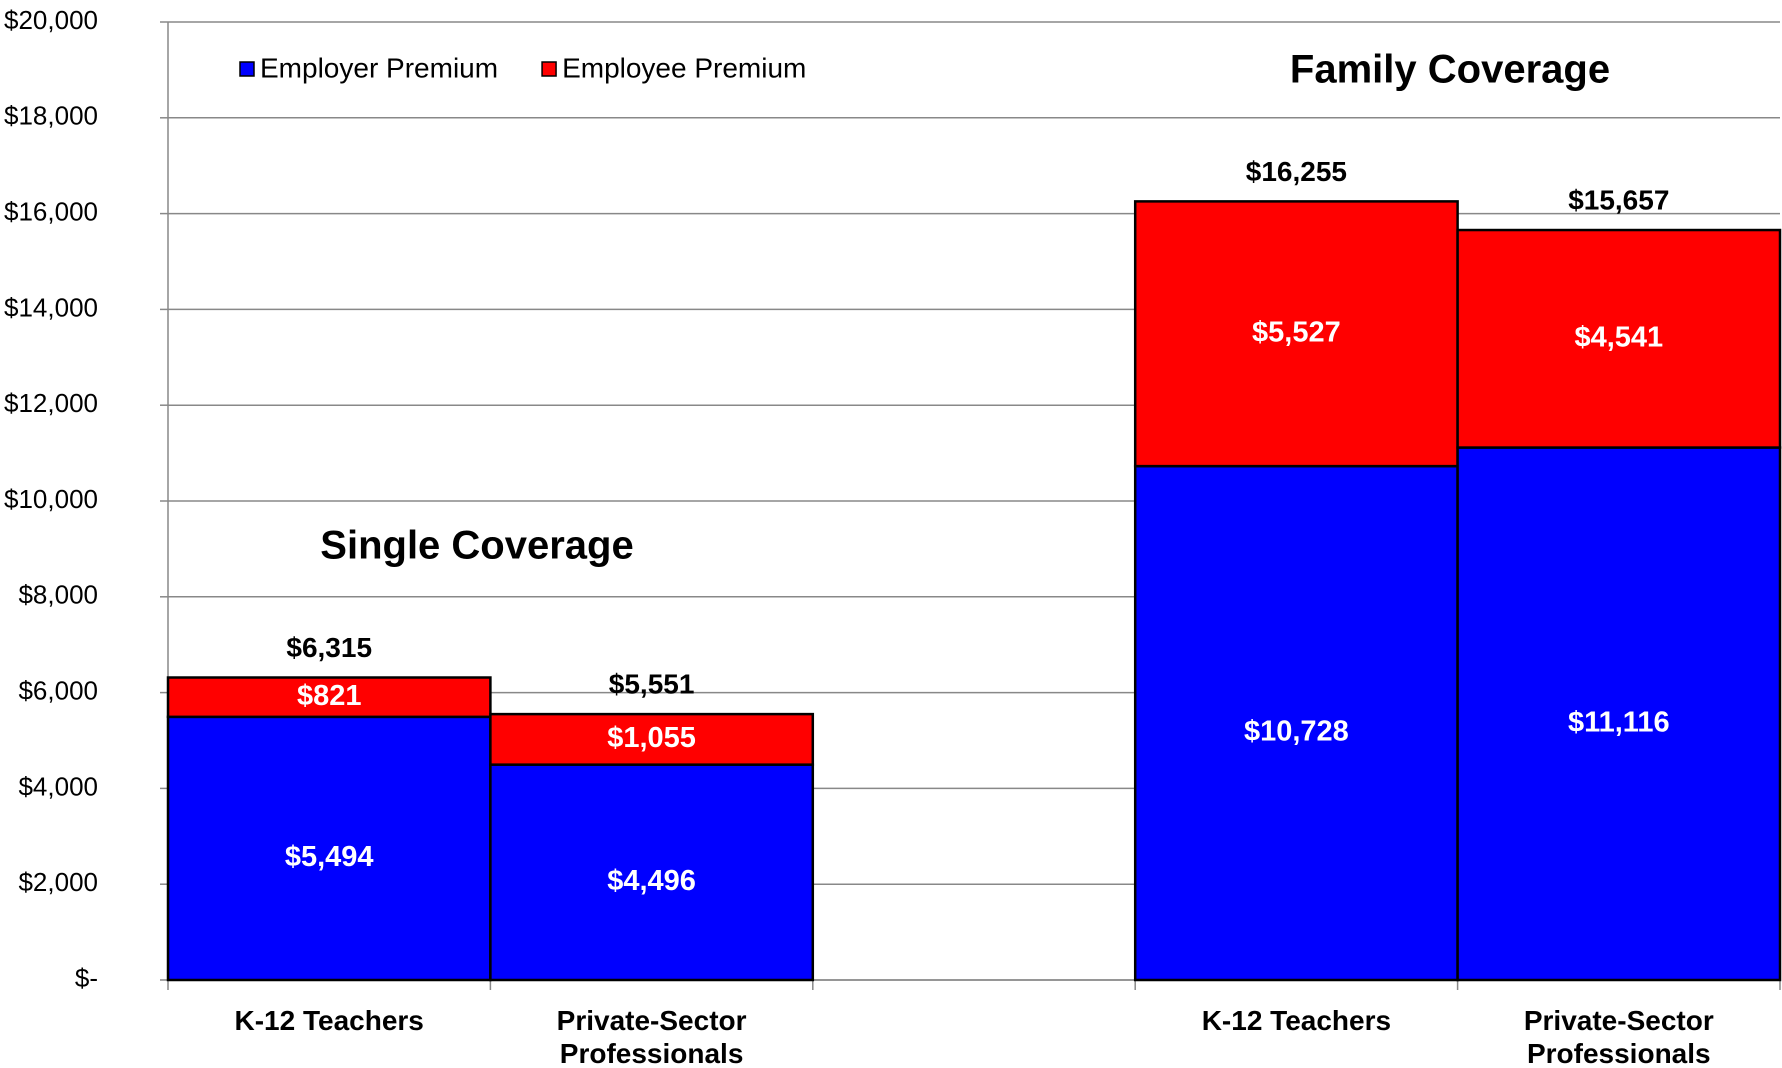 Image resolution: width=1782 pixels, height=1068 pixels. Describe the element at coordinates (51, 499) in the screenshot. I see `y-tick-label: $10,000` at that location.